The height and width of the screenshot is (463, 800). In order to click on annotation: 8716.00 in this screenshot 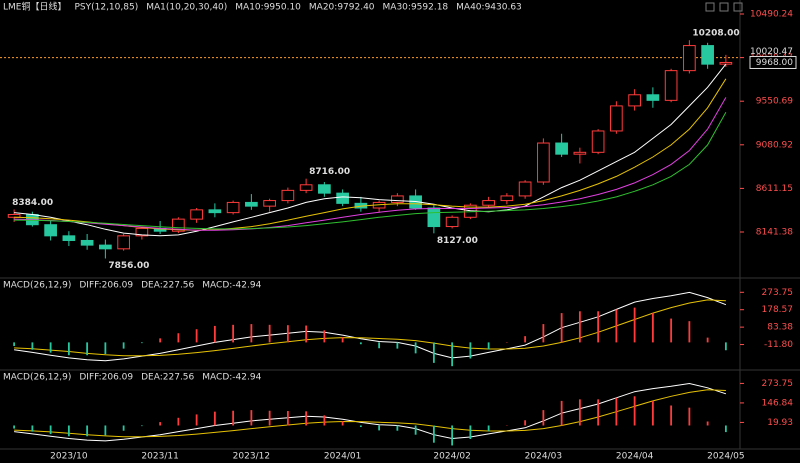, I will do `click(329, 172)`.